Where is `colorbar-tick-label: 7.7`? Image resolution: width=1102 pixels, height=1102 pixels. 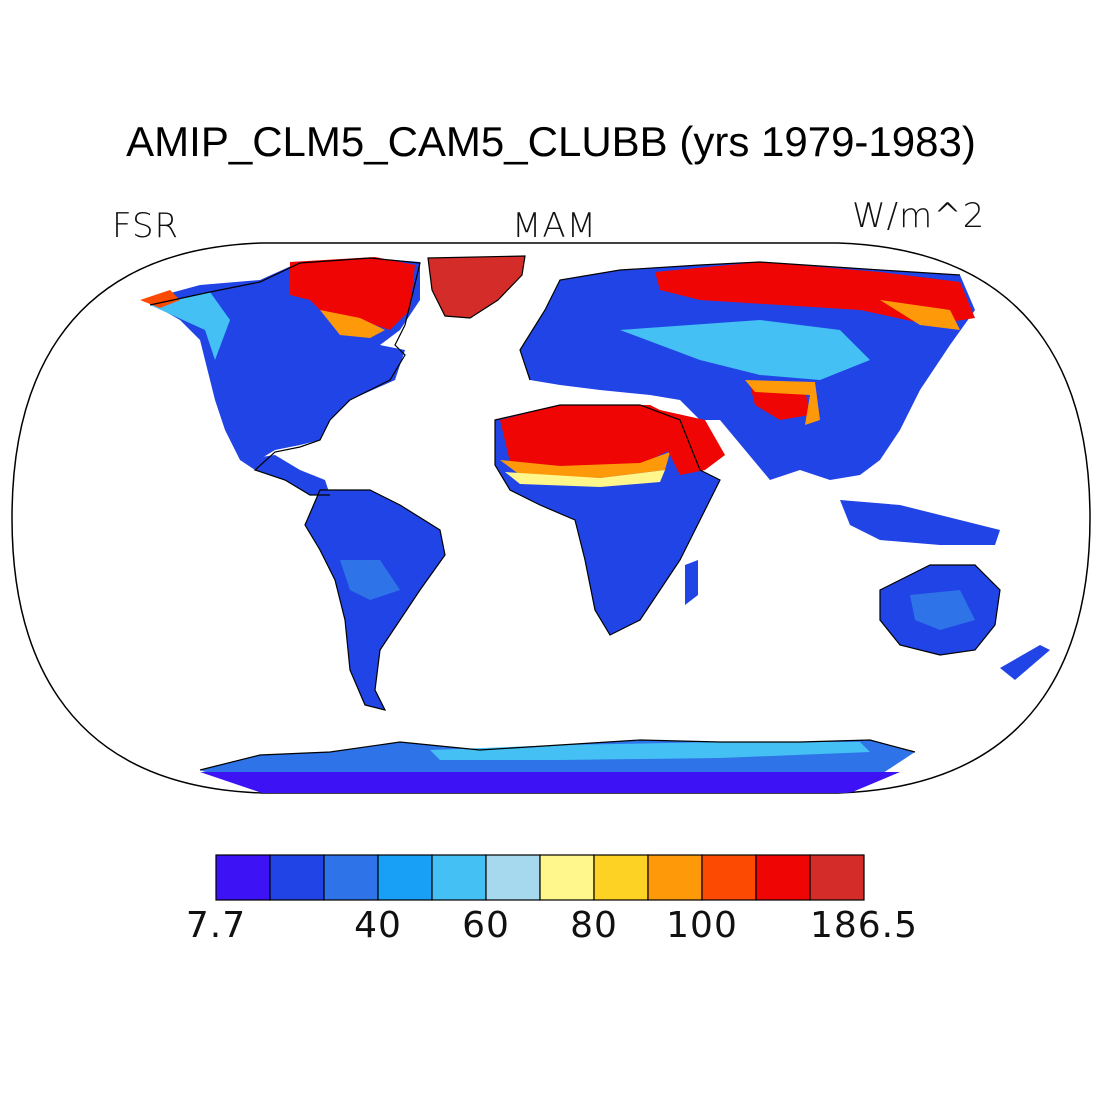
colorbar-tick-label: 7.7 is located at coordinates (216, 925).